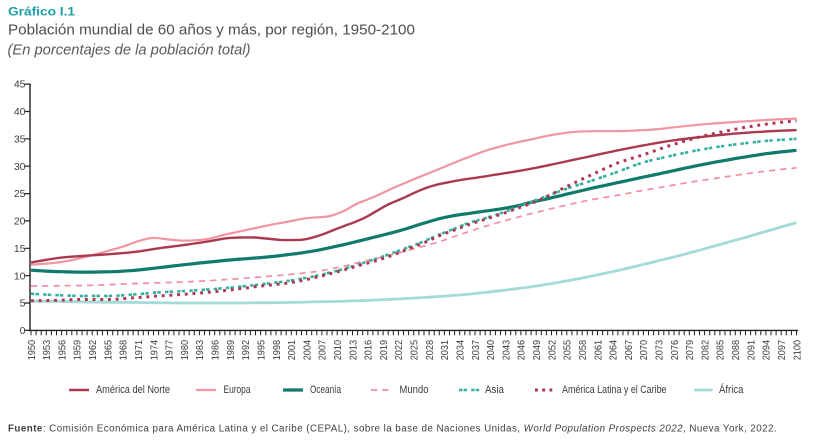  What do you see at coordinates (231, 350) in the screenshot?
I see `svg-text: 1989` at bounding box center [231, 350].